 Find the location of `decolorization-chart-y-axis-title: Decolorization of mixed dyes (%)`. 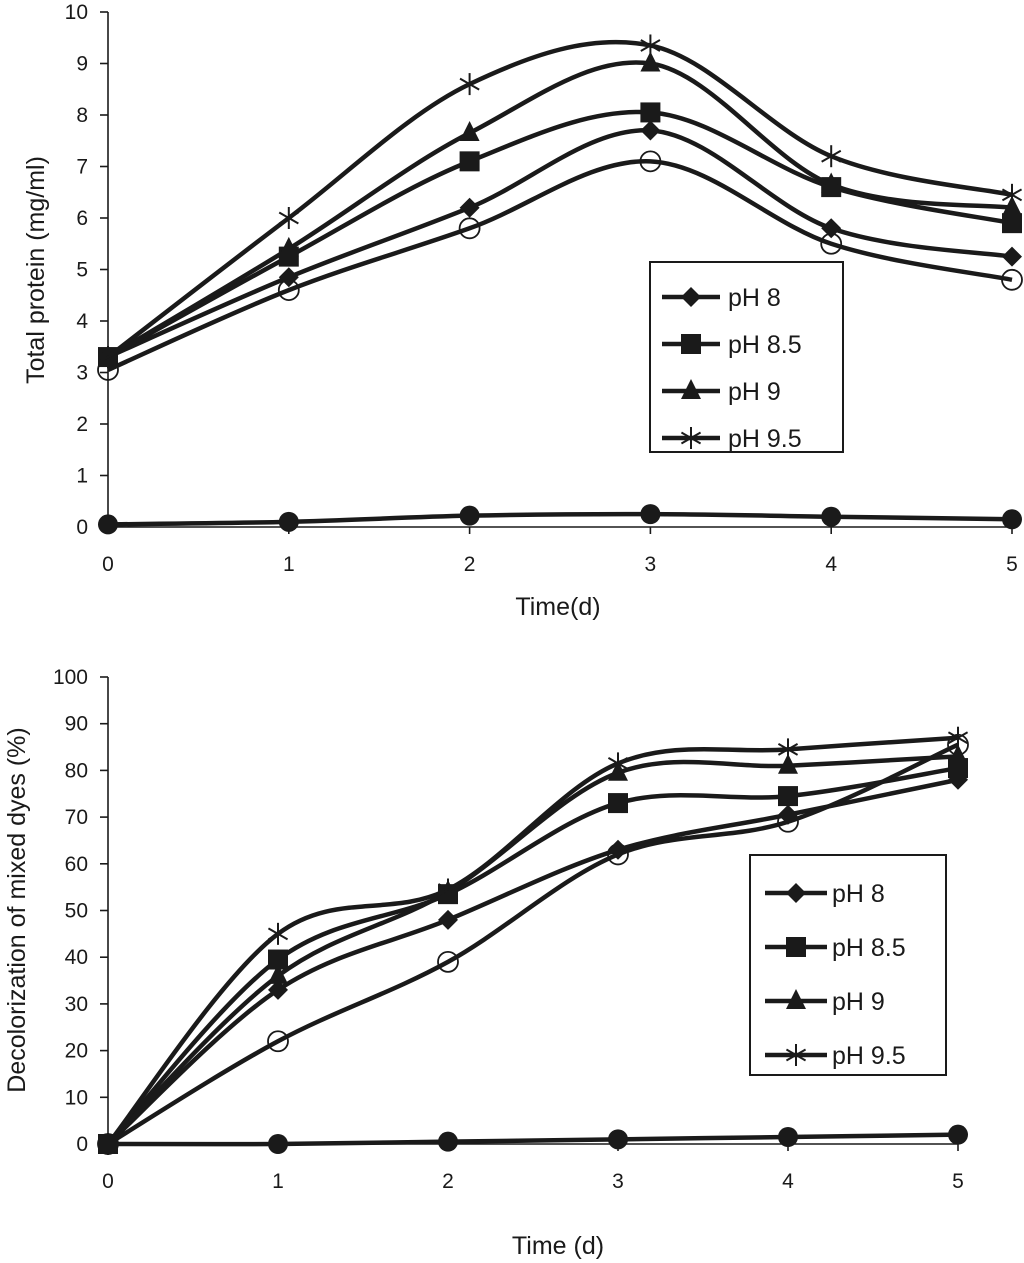

decolorization-chart-y-axis-title: Decolorization of mixed dyes (%) is located at coordinates (17, 909).